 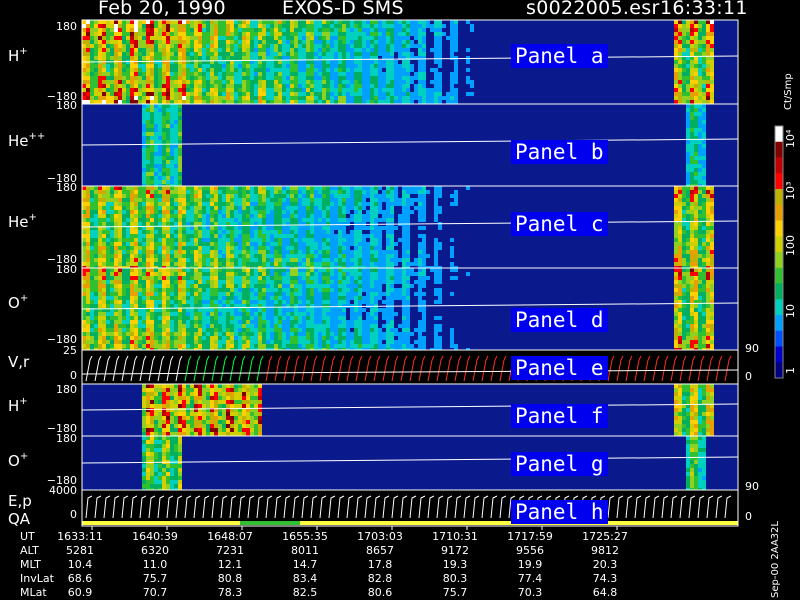 I want to click on panel-b-heatmap, so click(x=410, y=146).